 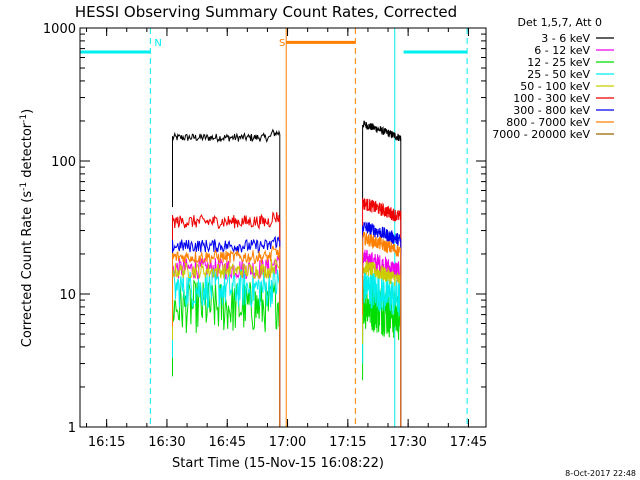 I want to click on y-axis-label-sup2: -1, so click(x=24, y=118).